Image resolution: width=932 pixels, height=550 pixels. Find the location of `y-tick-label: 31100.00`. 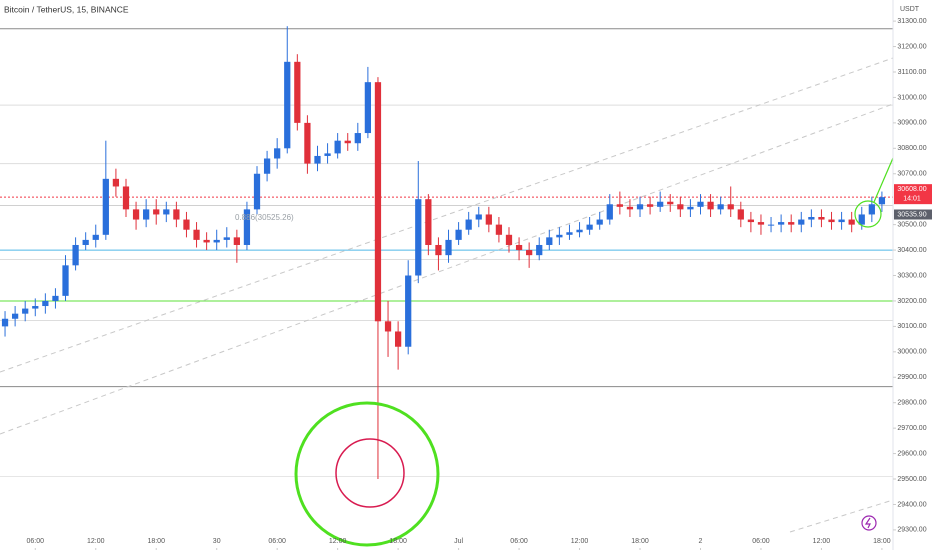

y-tick-label: 31100.00 is located at coordinates (912, 72).